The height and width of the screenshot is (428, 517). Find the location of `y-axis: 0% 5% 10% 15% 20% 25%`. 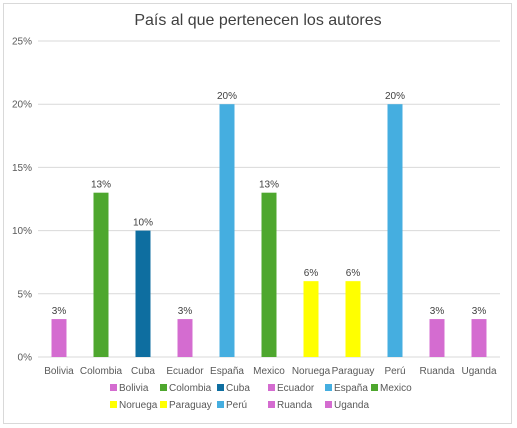

y-axis: 0% 5% 10% 15% 20% 25% is located at coordinates (22, 200).